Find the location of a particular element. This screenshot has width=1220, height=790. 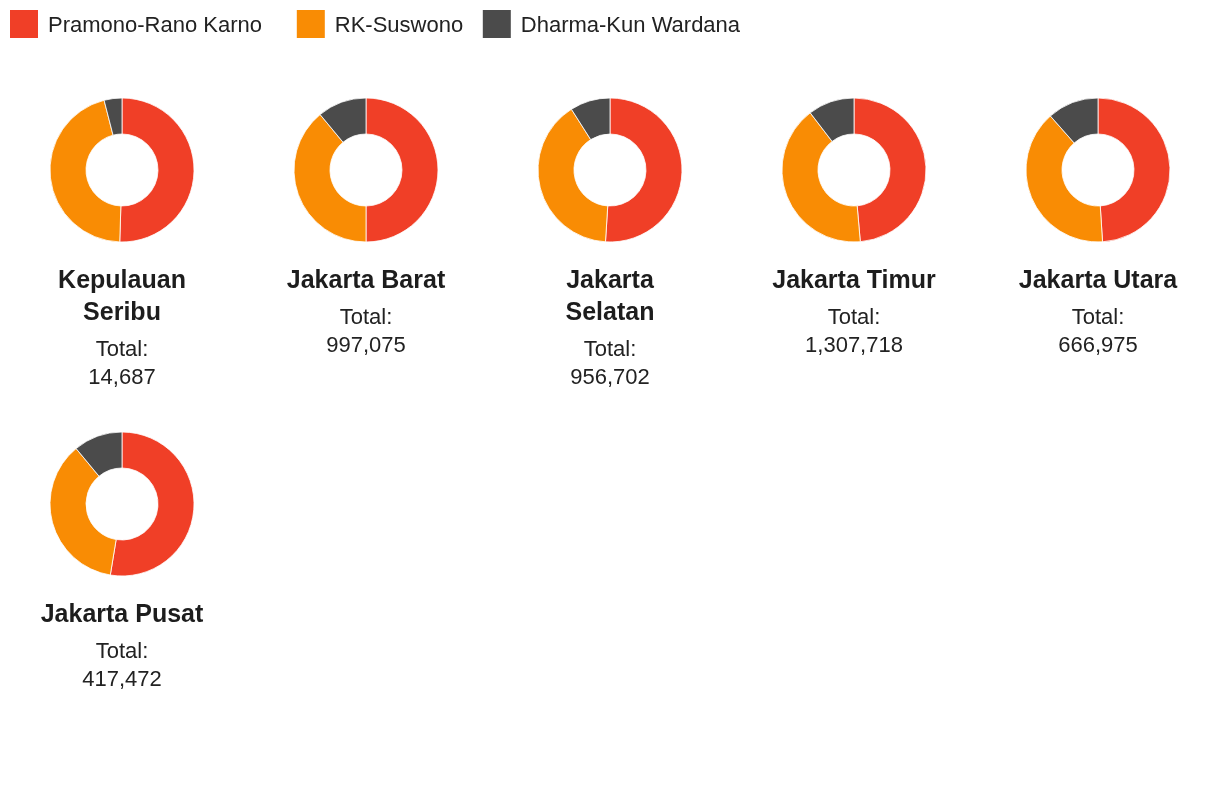

text: Jakarta Selatan is located at coordinates (610, 295).